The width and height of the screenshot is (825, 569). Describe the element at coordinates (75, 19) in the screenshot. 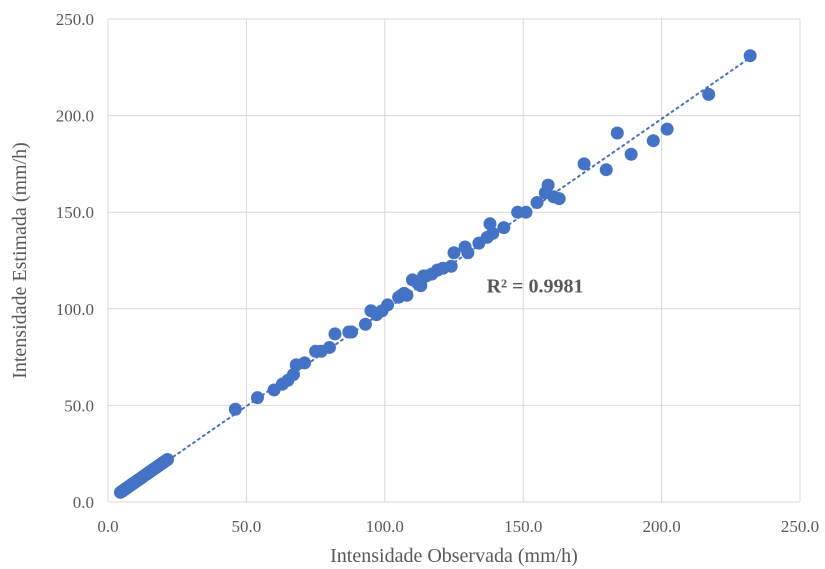

I see `y-tick-label: 250.0` at that location.